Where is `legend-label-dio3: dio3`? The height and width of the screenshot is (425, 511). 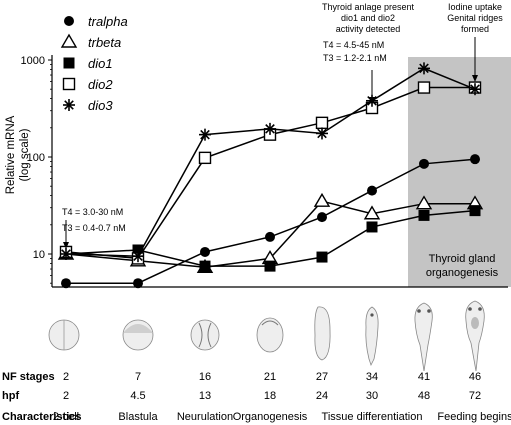
legend-label-dio3: dio3 is located at coordinates (100, 105).